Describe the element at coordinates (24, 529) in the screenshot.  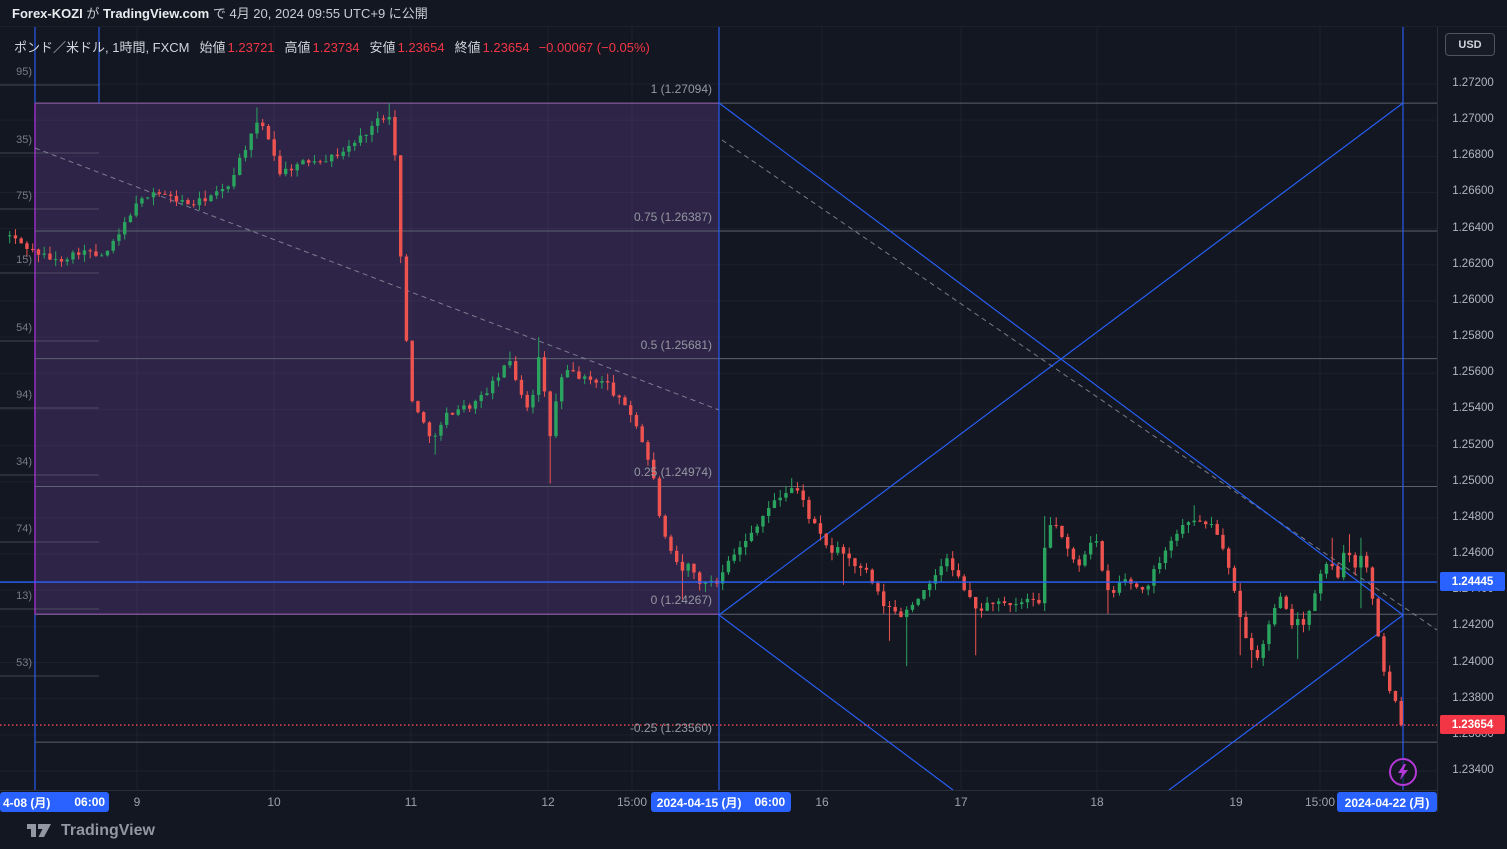
I see `cropped-fib-label: 74)` at that location.